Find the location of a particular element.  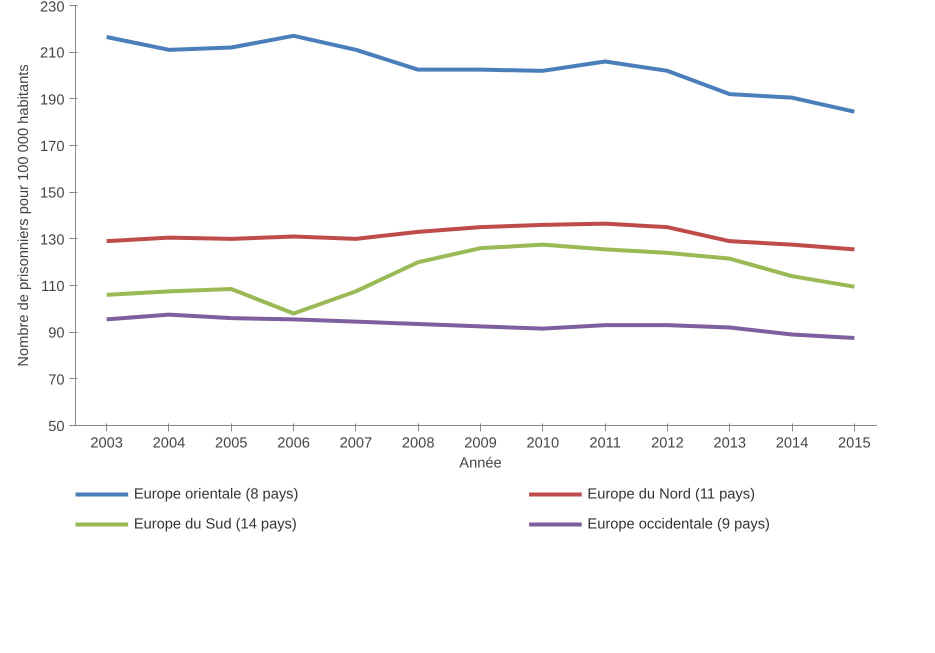

y-tick-label: 210 is located at coordinates (52, 54).